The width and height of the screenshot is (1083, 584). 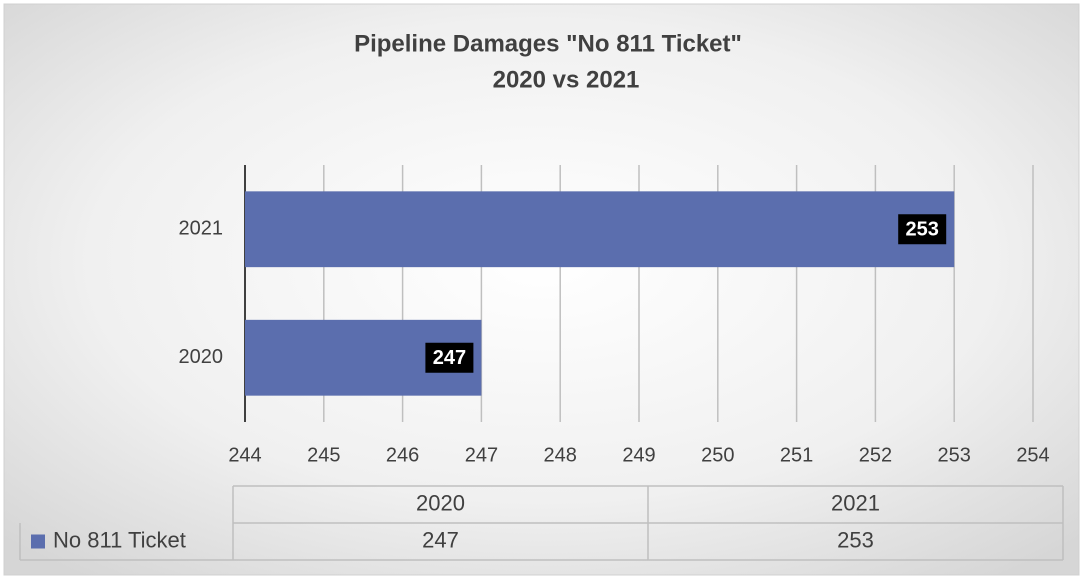 What do you see at coordinates (717, 455) in the screenshot?
I see `x-tick-label: 250` at bounding box center [717, 455].